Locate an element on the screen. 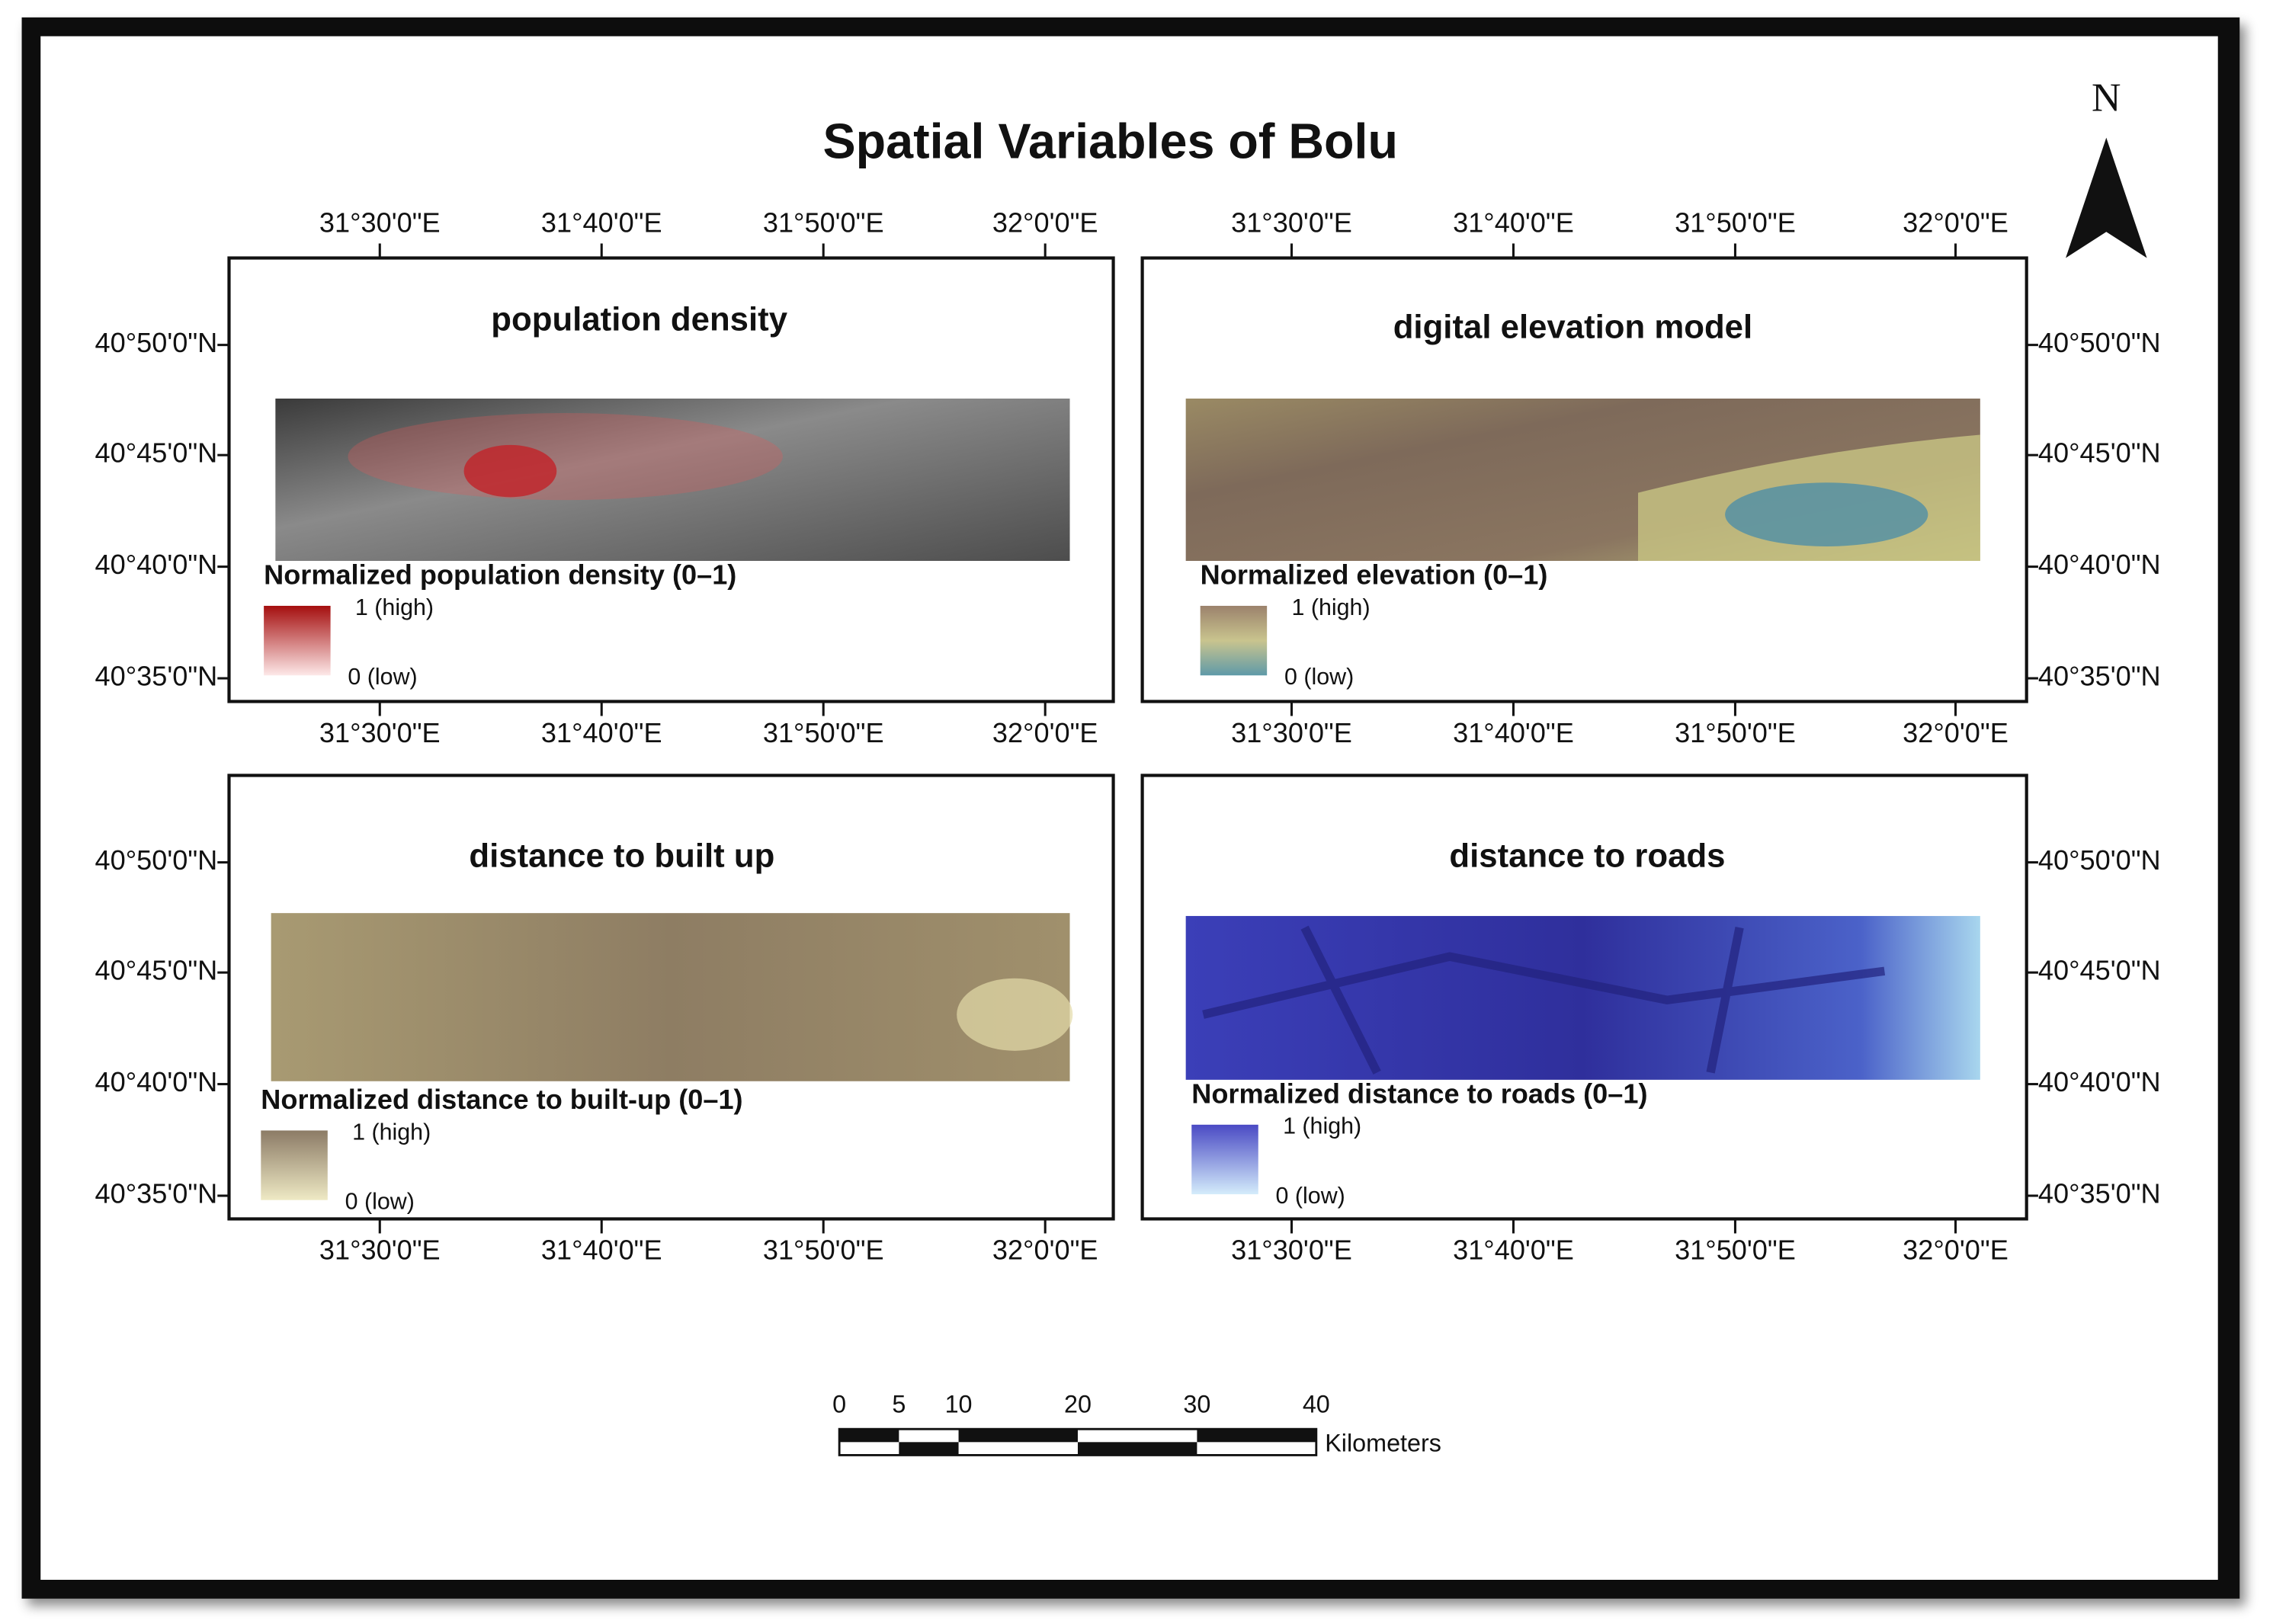  legend-title: Normalized population density (0–1) is located at coordinates (500, 574).